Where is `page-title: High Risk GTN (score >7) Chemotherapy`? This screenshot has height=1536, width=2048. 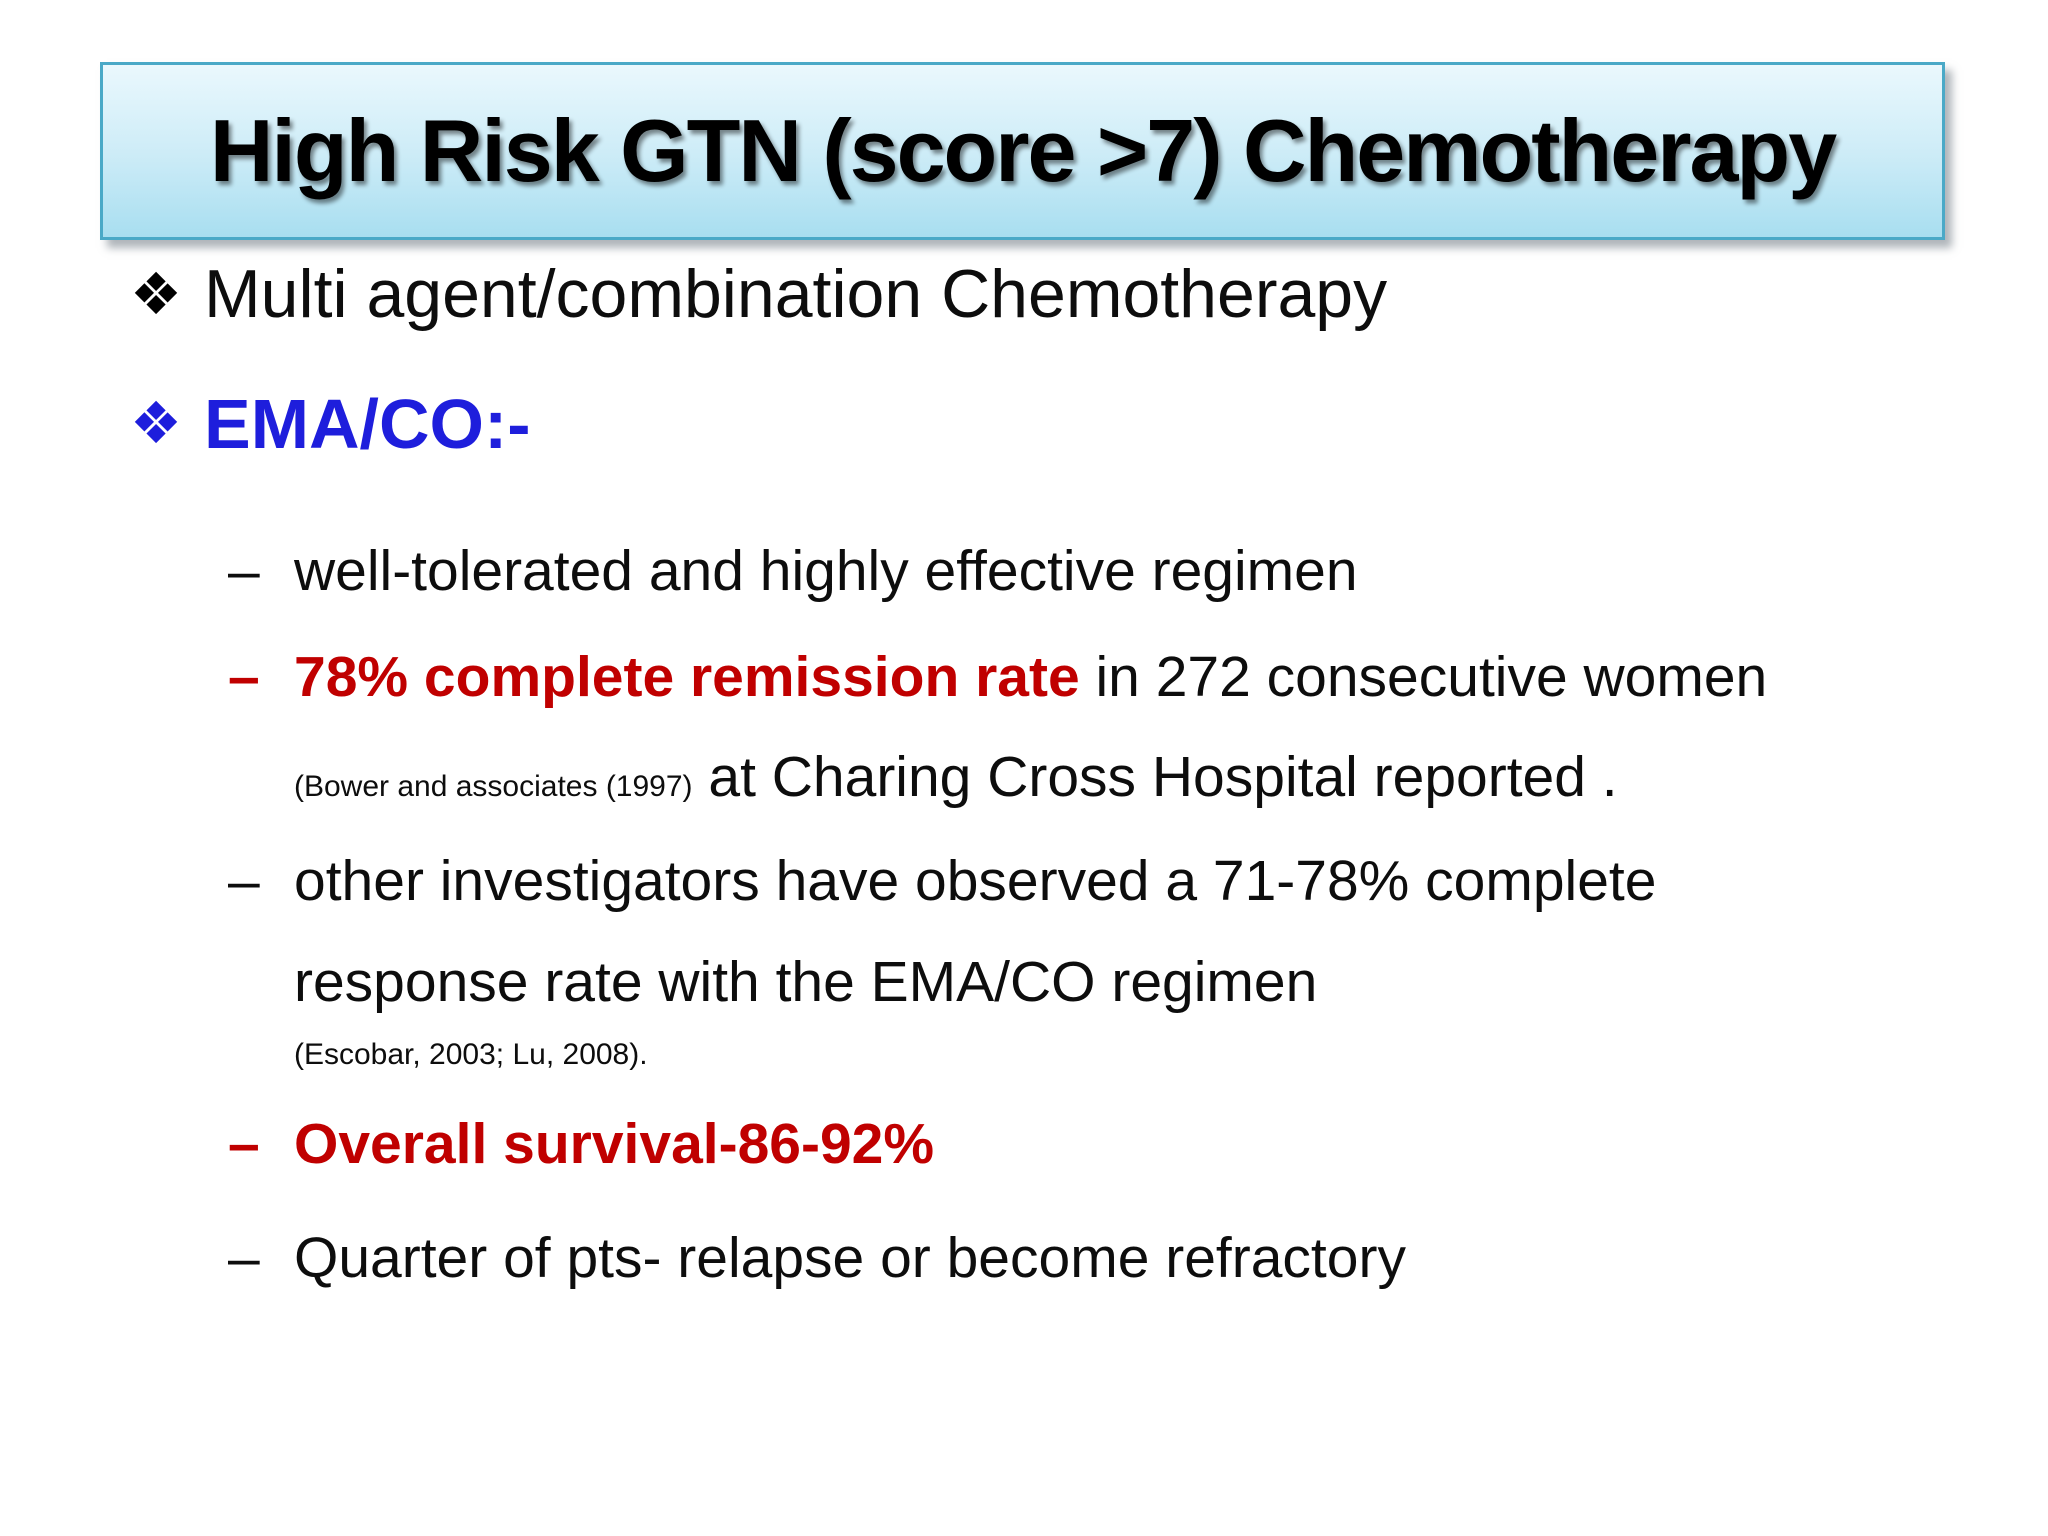 page-title: High Risk GTN (score >7) Chemotherapy is located at coordinates (1023, 150).